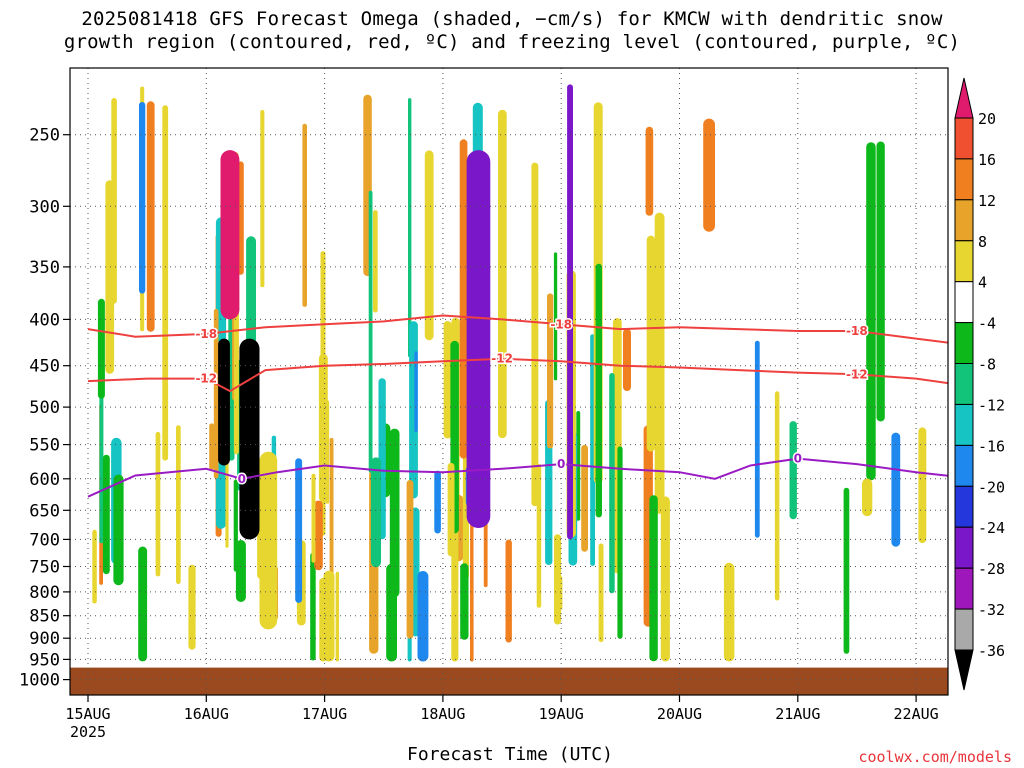 This screenshot has width=1024, height=768. I want to click on y-tick-label-650: 650, so click(44, 511).